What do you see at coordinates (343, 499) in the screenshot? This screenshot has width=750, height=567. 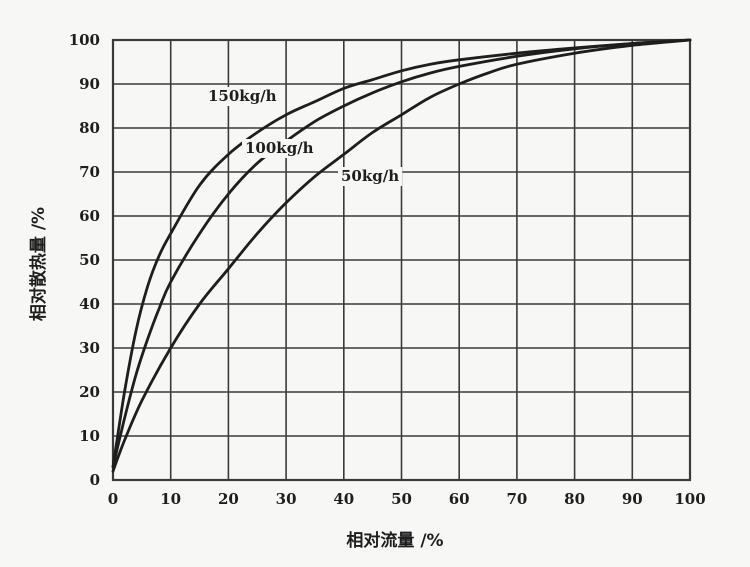 I see `x-tick-label: 40` at bounding box center [343, 499].